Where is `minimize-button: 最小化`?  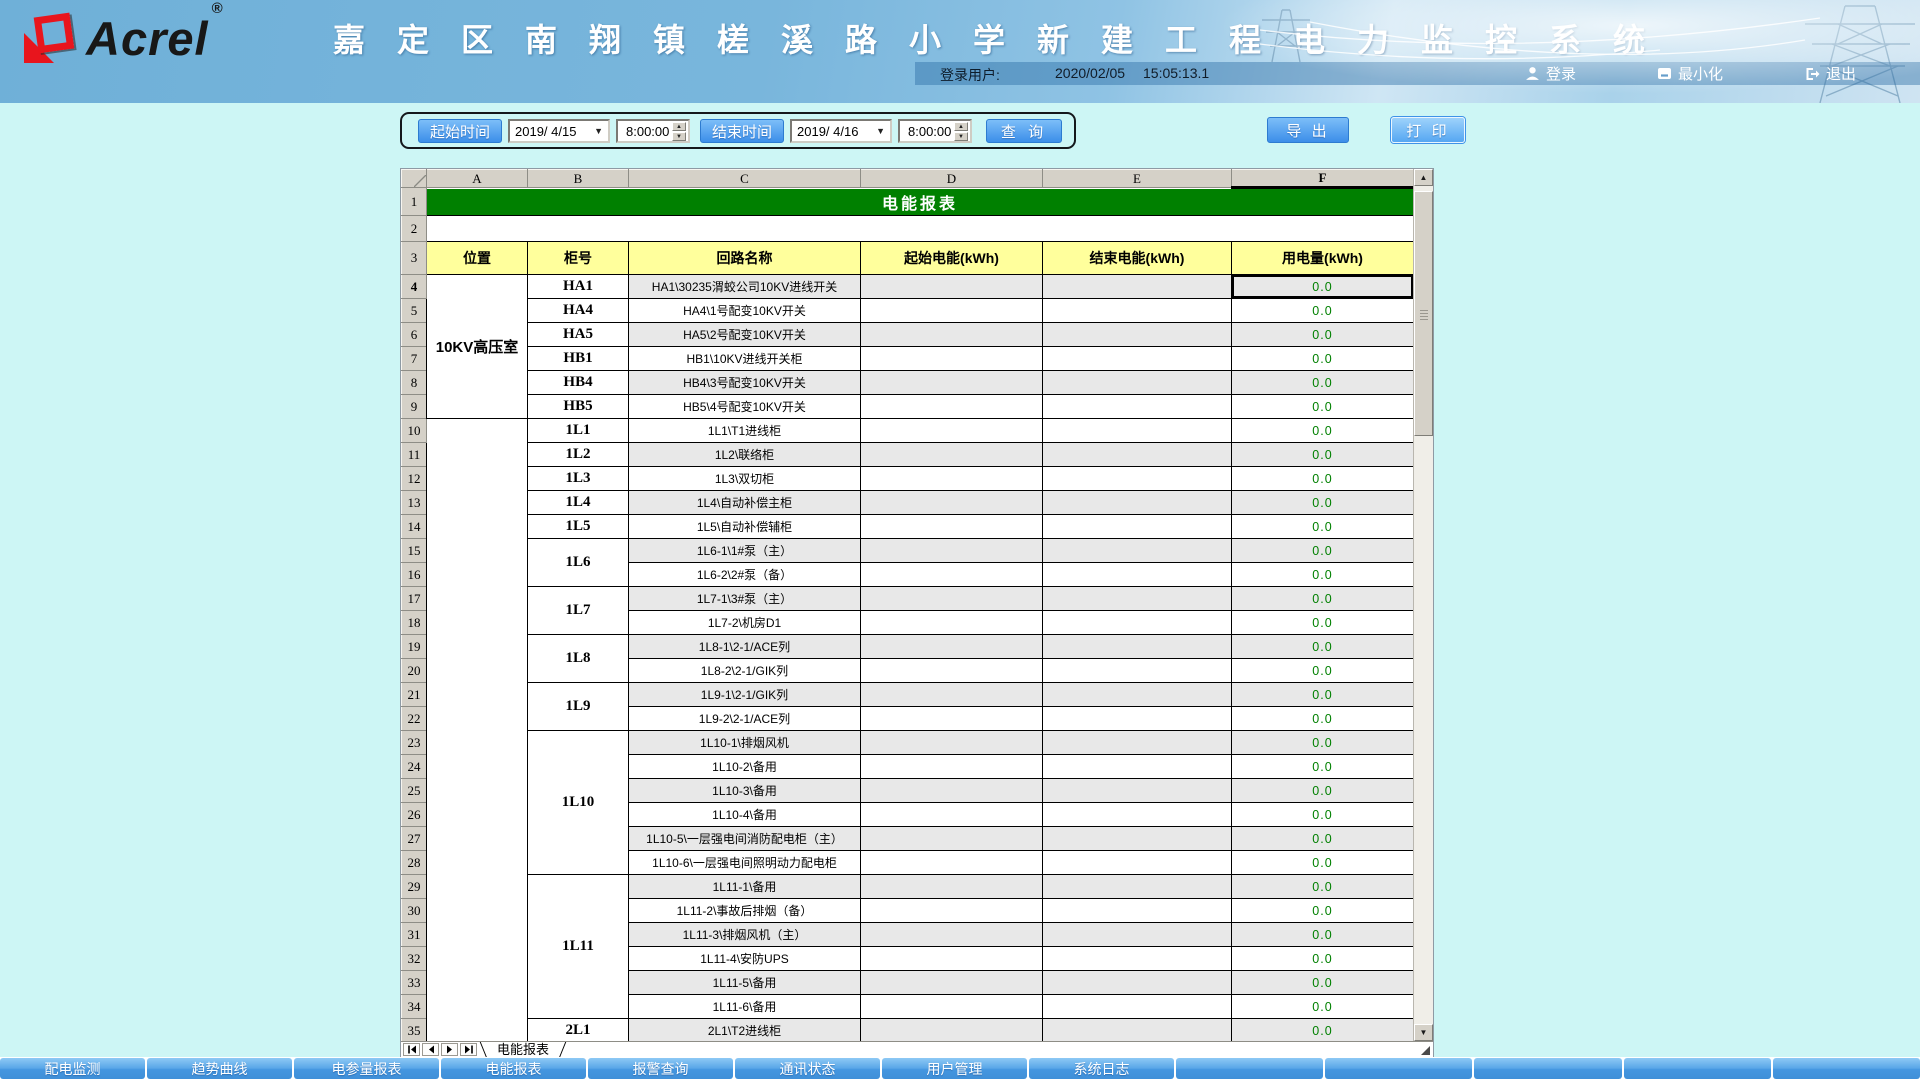
minimize-button: 最小化 is located at coordinates (1690, 73).